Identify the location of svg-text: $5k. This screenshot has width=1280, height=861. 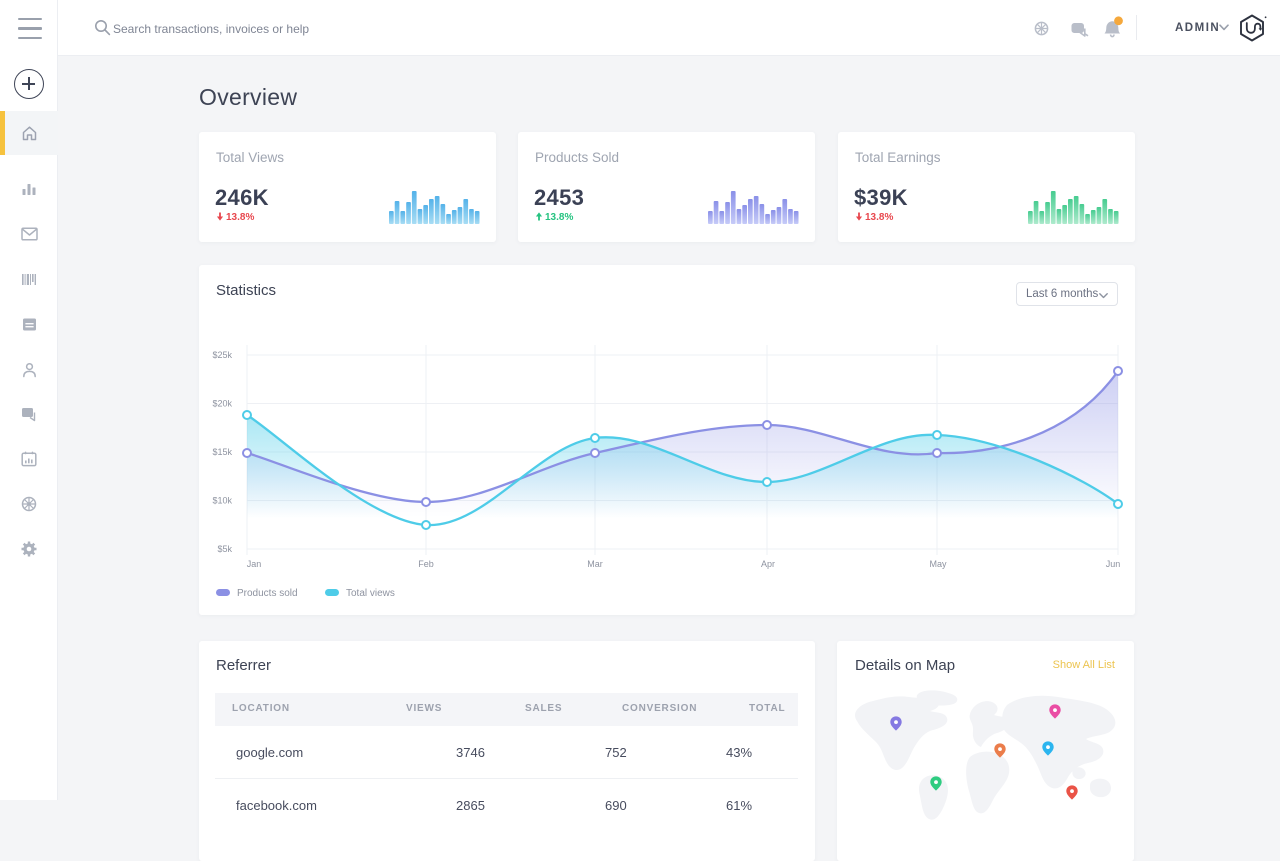
(224, 549).